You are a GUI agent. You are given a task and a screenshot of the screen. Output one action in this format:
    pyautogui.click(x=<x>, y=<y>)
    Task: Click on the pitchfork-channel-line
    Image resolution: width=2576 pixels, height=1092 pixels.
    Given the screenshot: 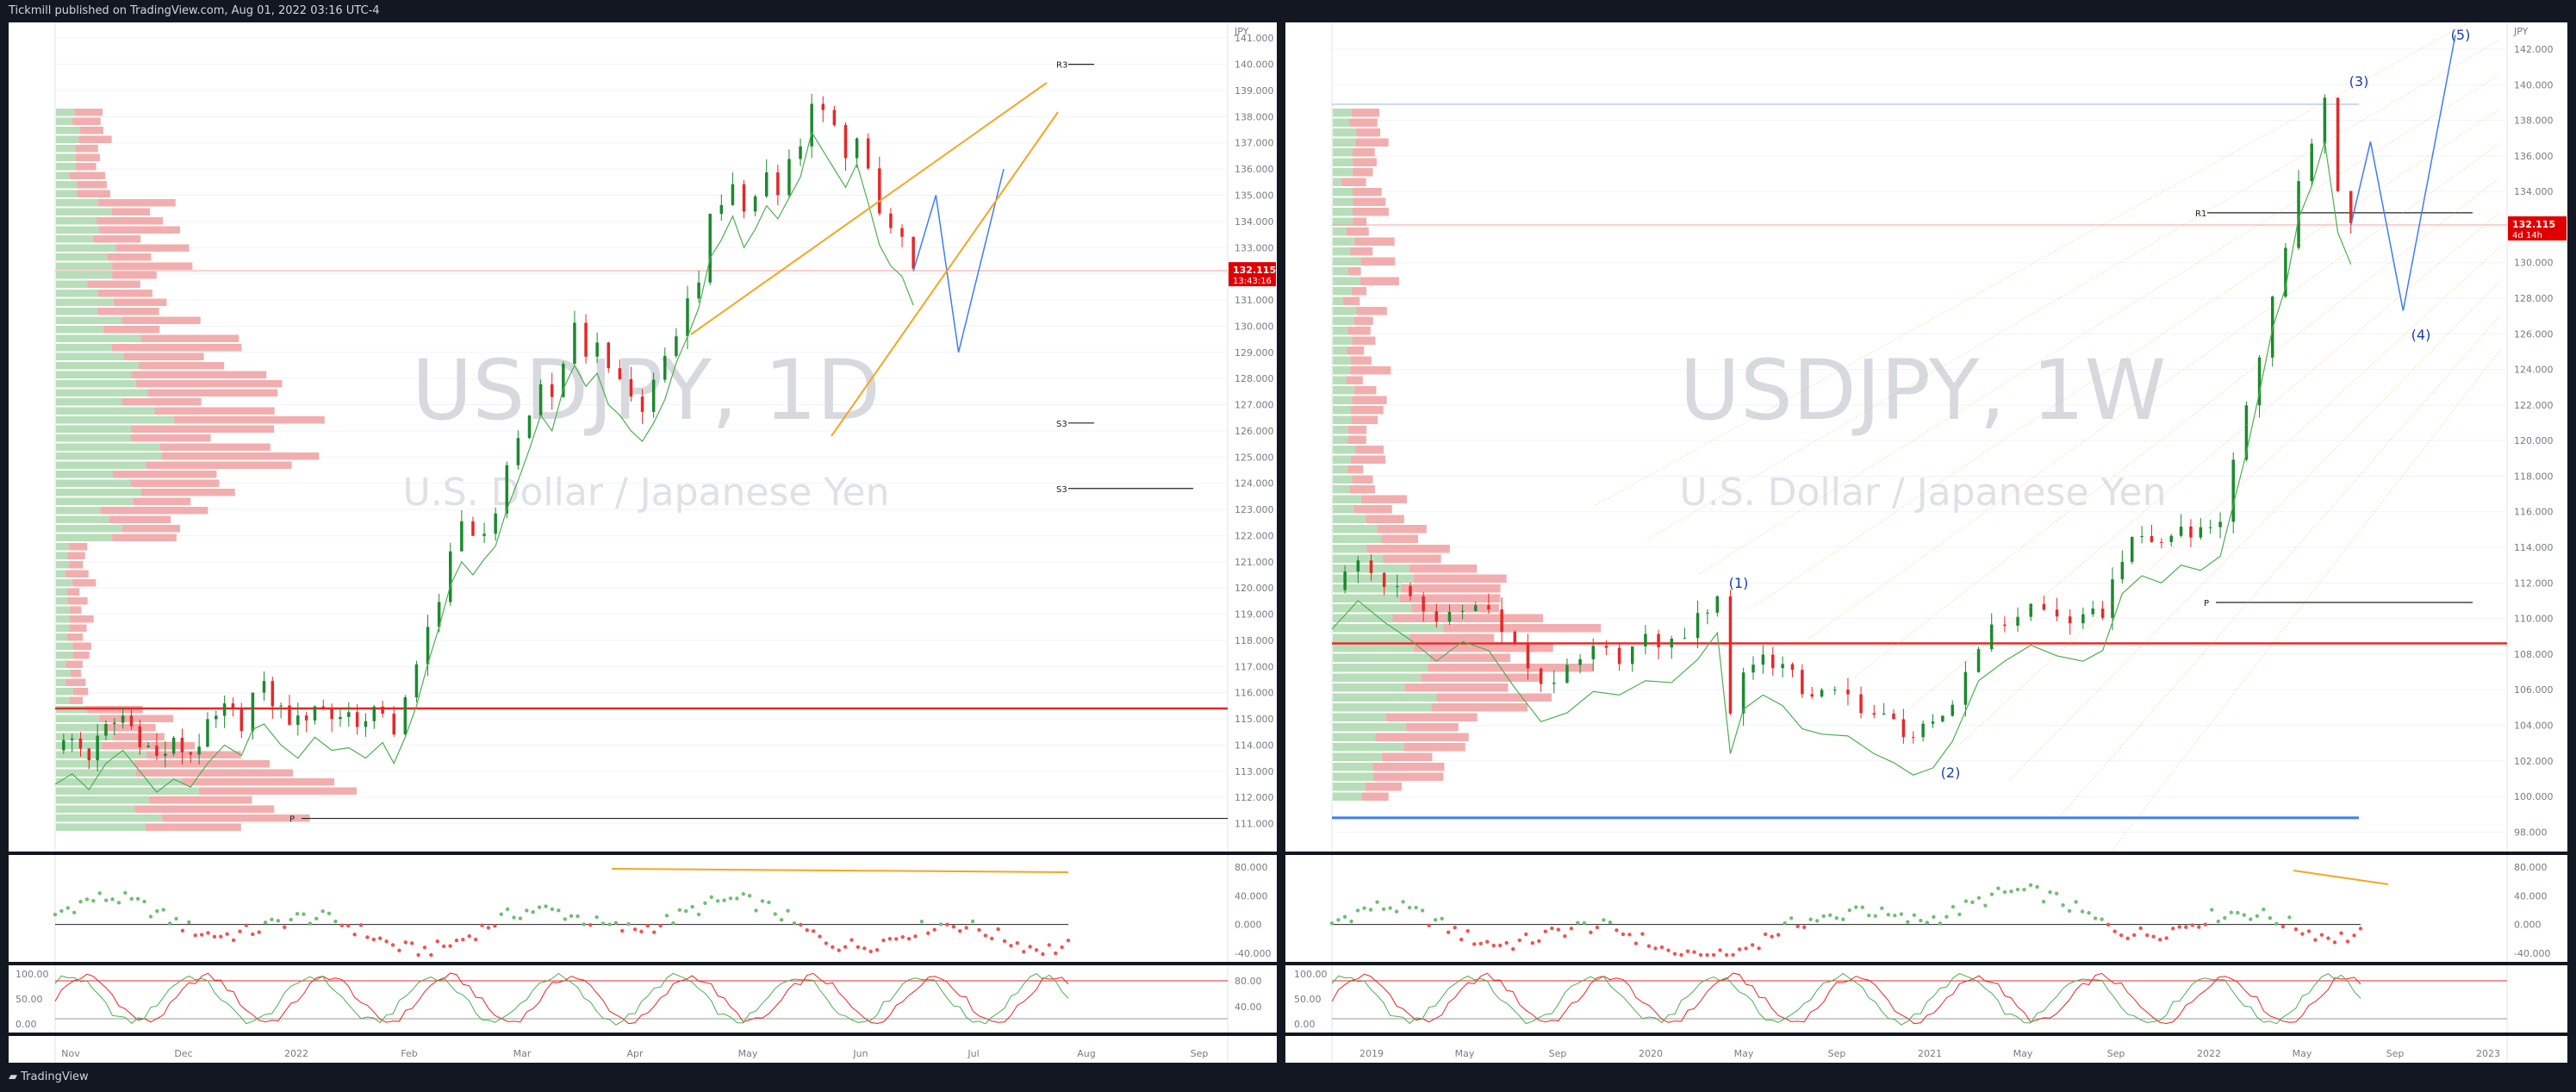 What is the action you would take?
    pyautogui.click(x=2306, y=600)
    